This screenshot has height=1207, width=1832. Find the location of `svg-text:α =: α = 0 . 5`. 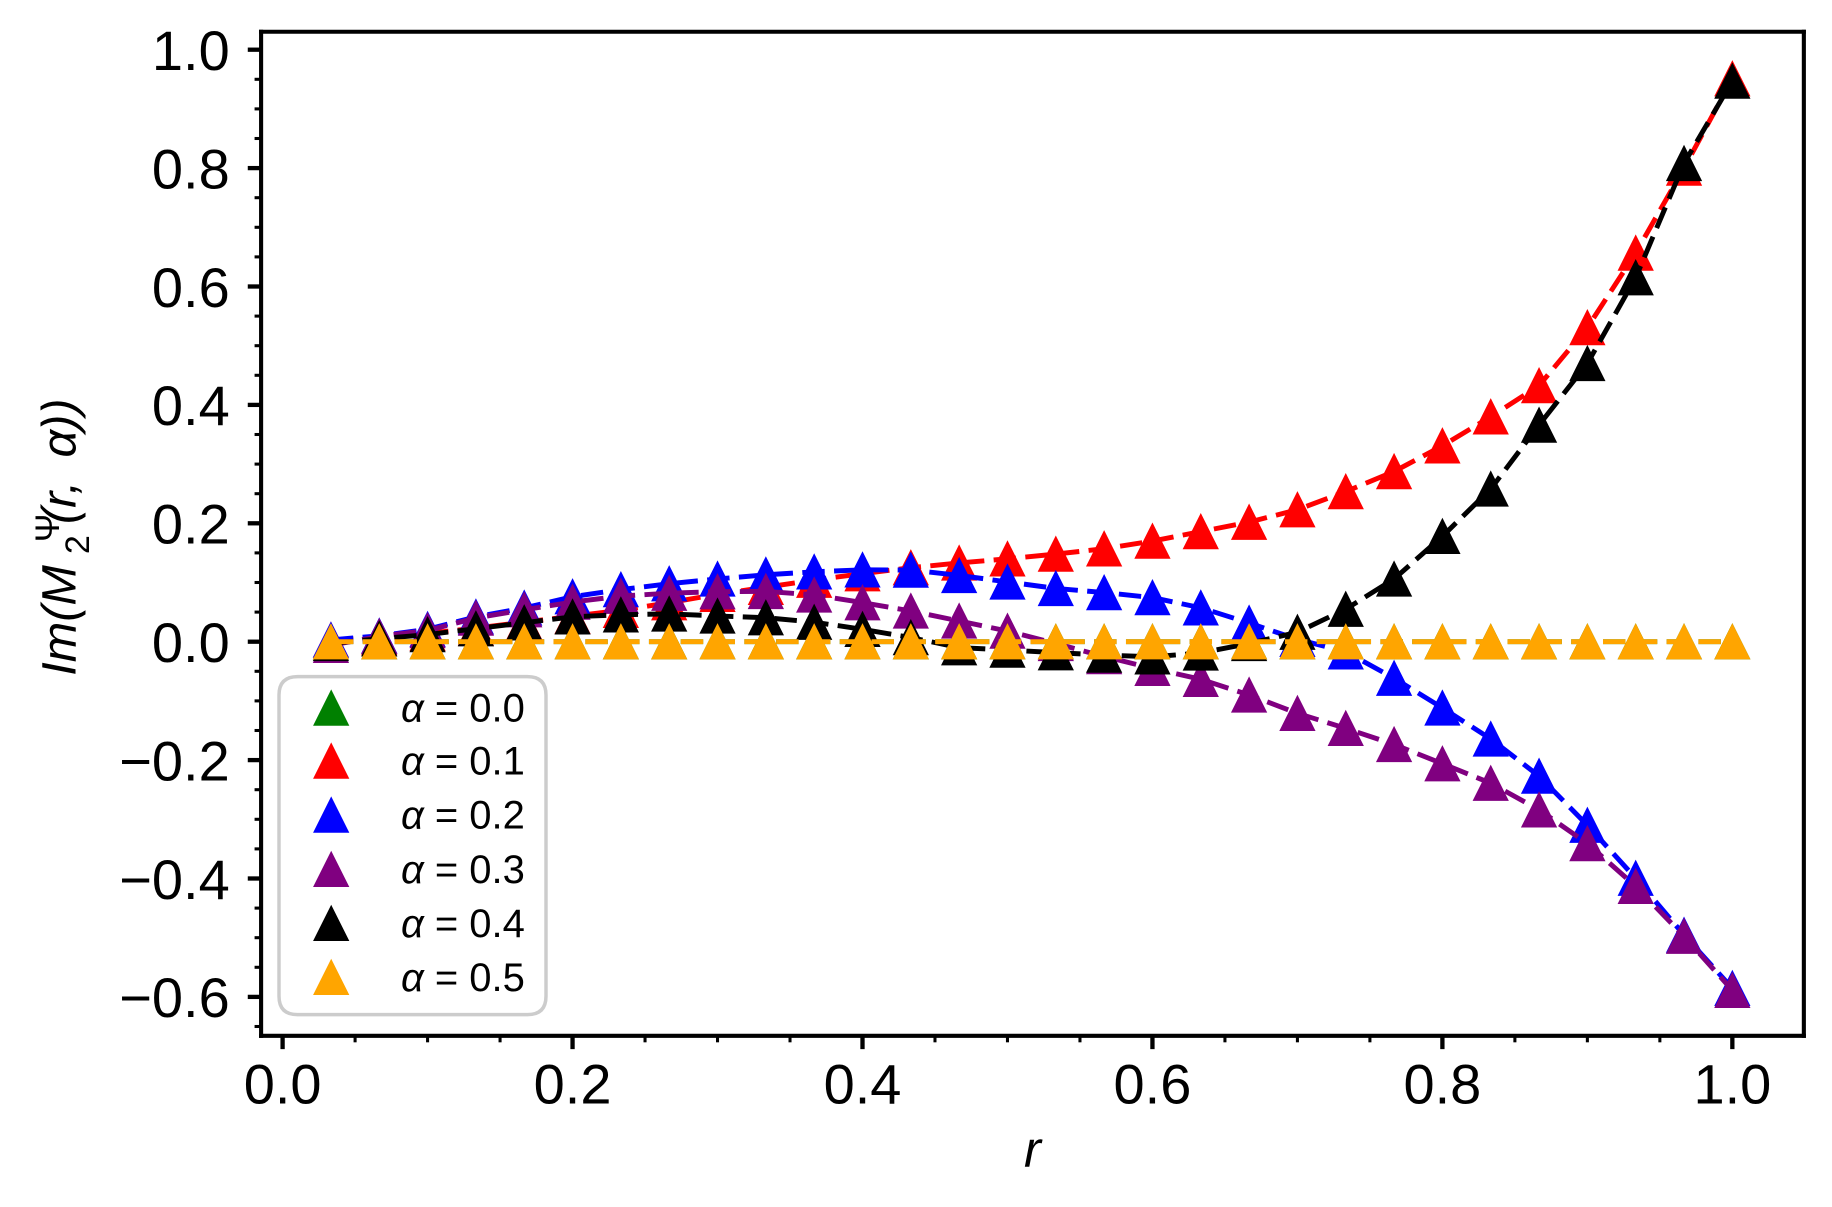

svg-text:α =: α = 0 . 5 is located at coordinates (463, 978).